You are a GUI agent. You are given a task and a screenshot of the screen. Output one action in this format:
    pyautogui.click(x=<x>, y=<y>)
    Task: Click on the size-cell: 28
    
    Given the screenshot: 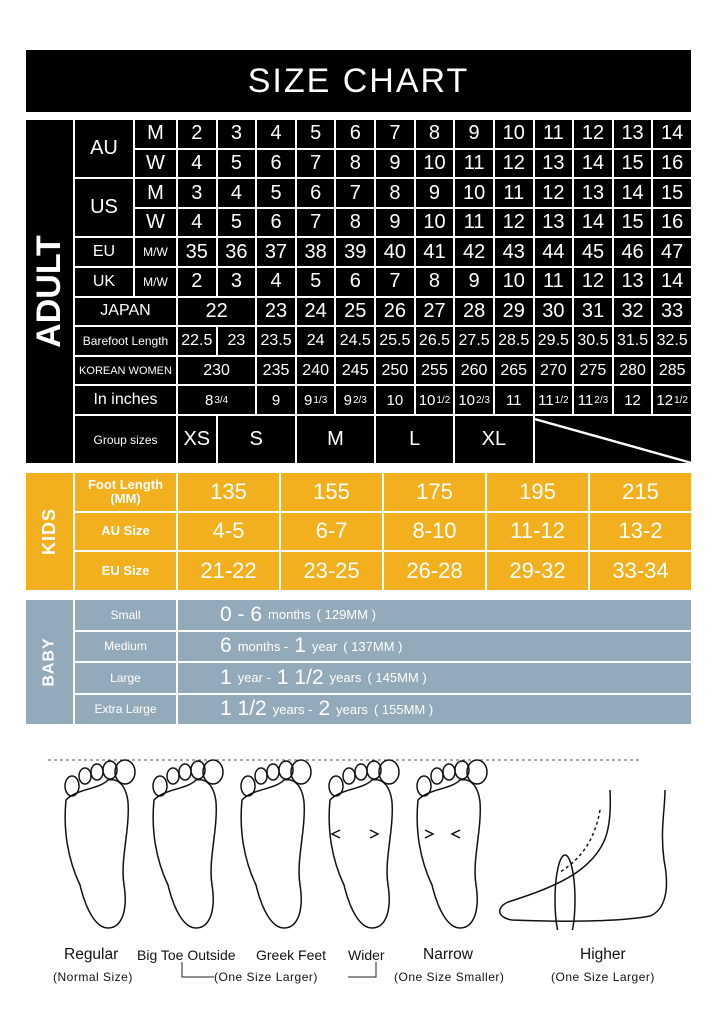 What is the action you would take?
    pyautogui.click(x=474, y=311)
    